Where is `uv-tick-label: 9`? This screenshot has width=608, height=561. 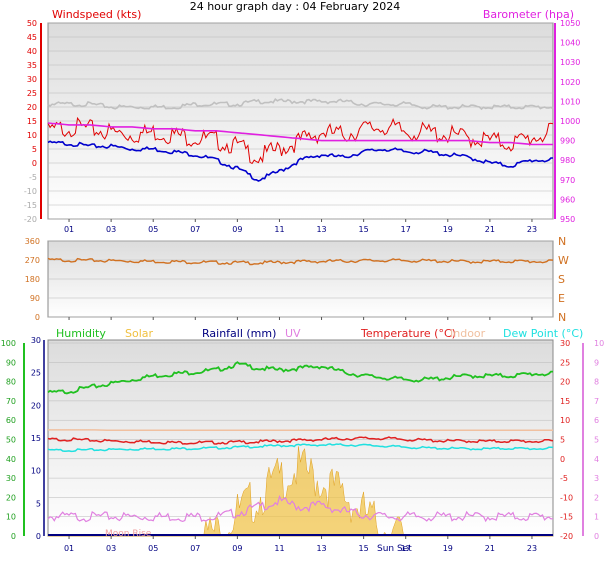 uv-tick-label: 9 is located at coordinates (596, 362).